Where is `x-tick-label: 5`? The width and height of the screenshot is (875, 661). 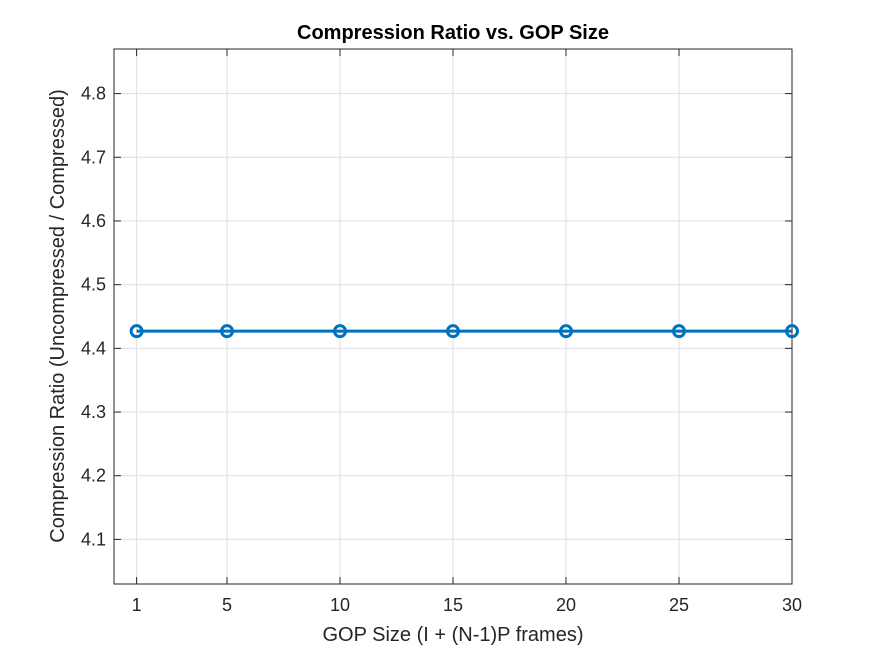 x-tick-label: 5 is located at coordinates (227, 605).